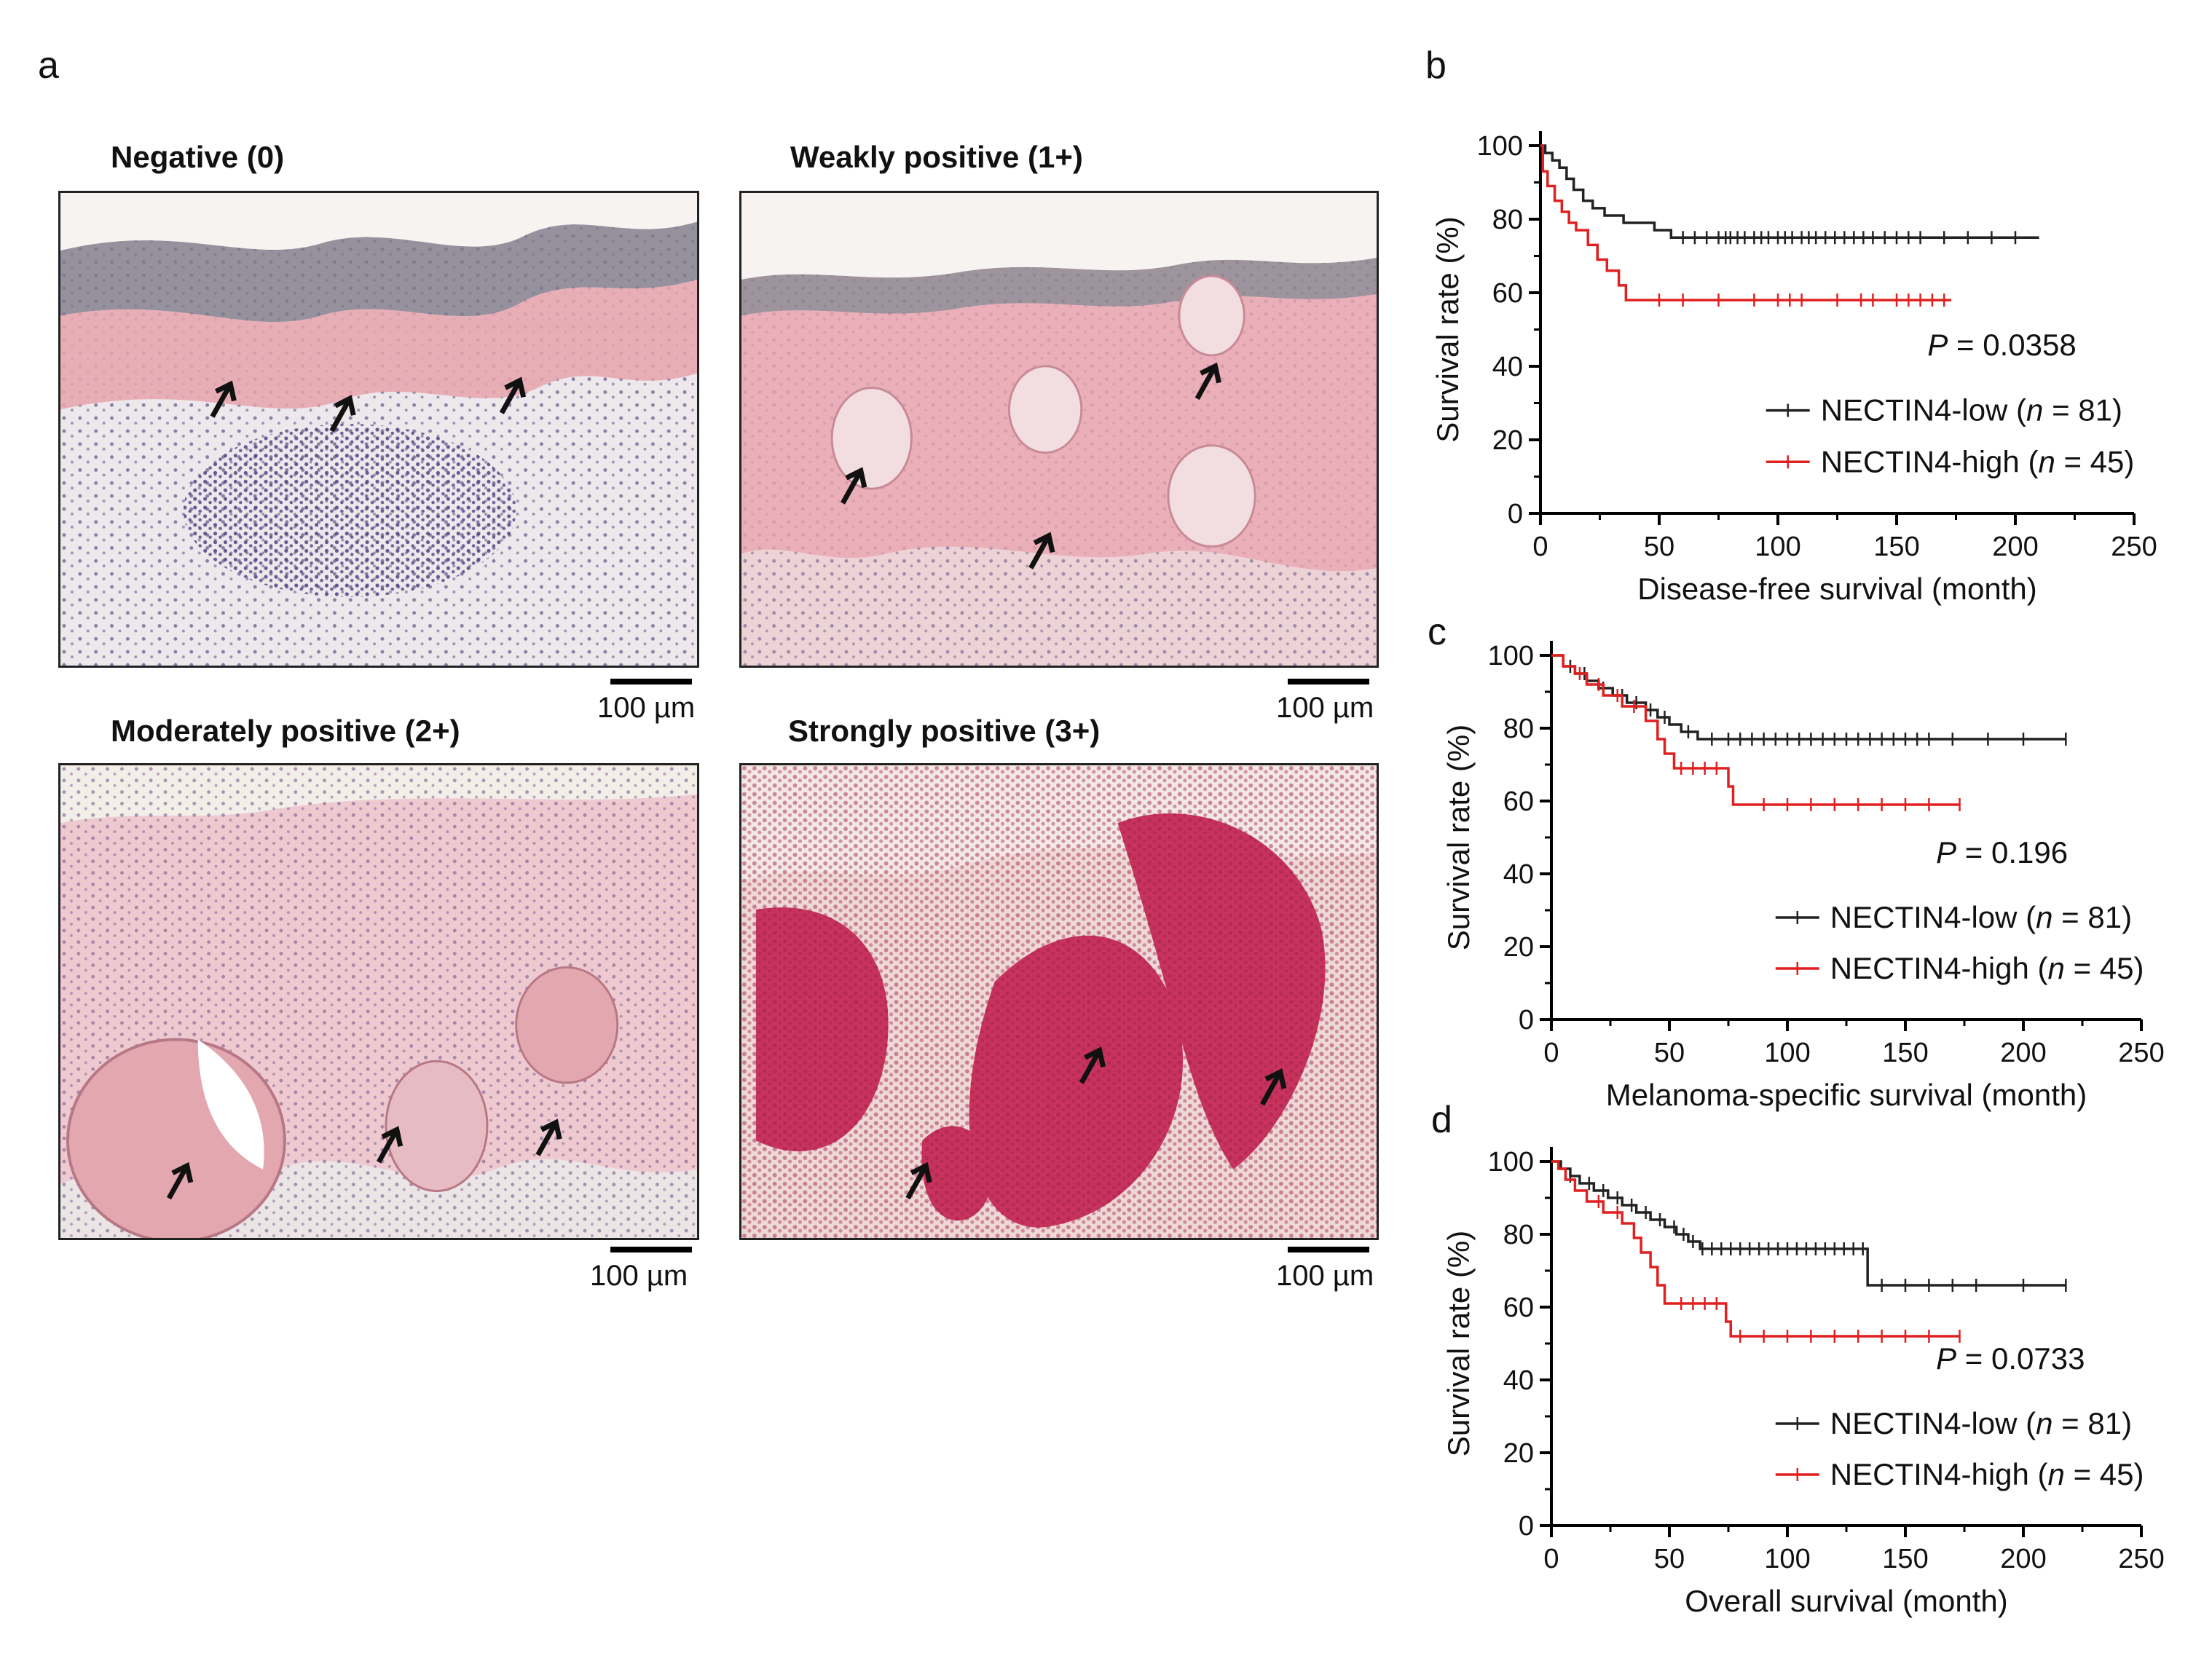 This screenshot has height=1653, width=2212. What do you see at coordinates (1441, 1120) in the screenshot?
I see `panel-label-d: d` at bounding box center [1441, 1120].